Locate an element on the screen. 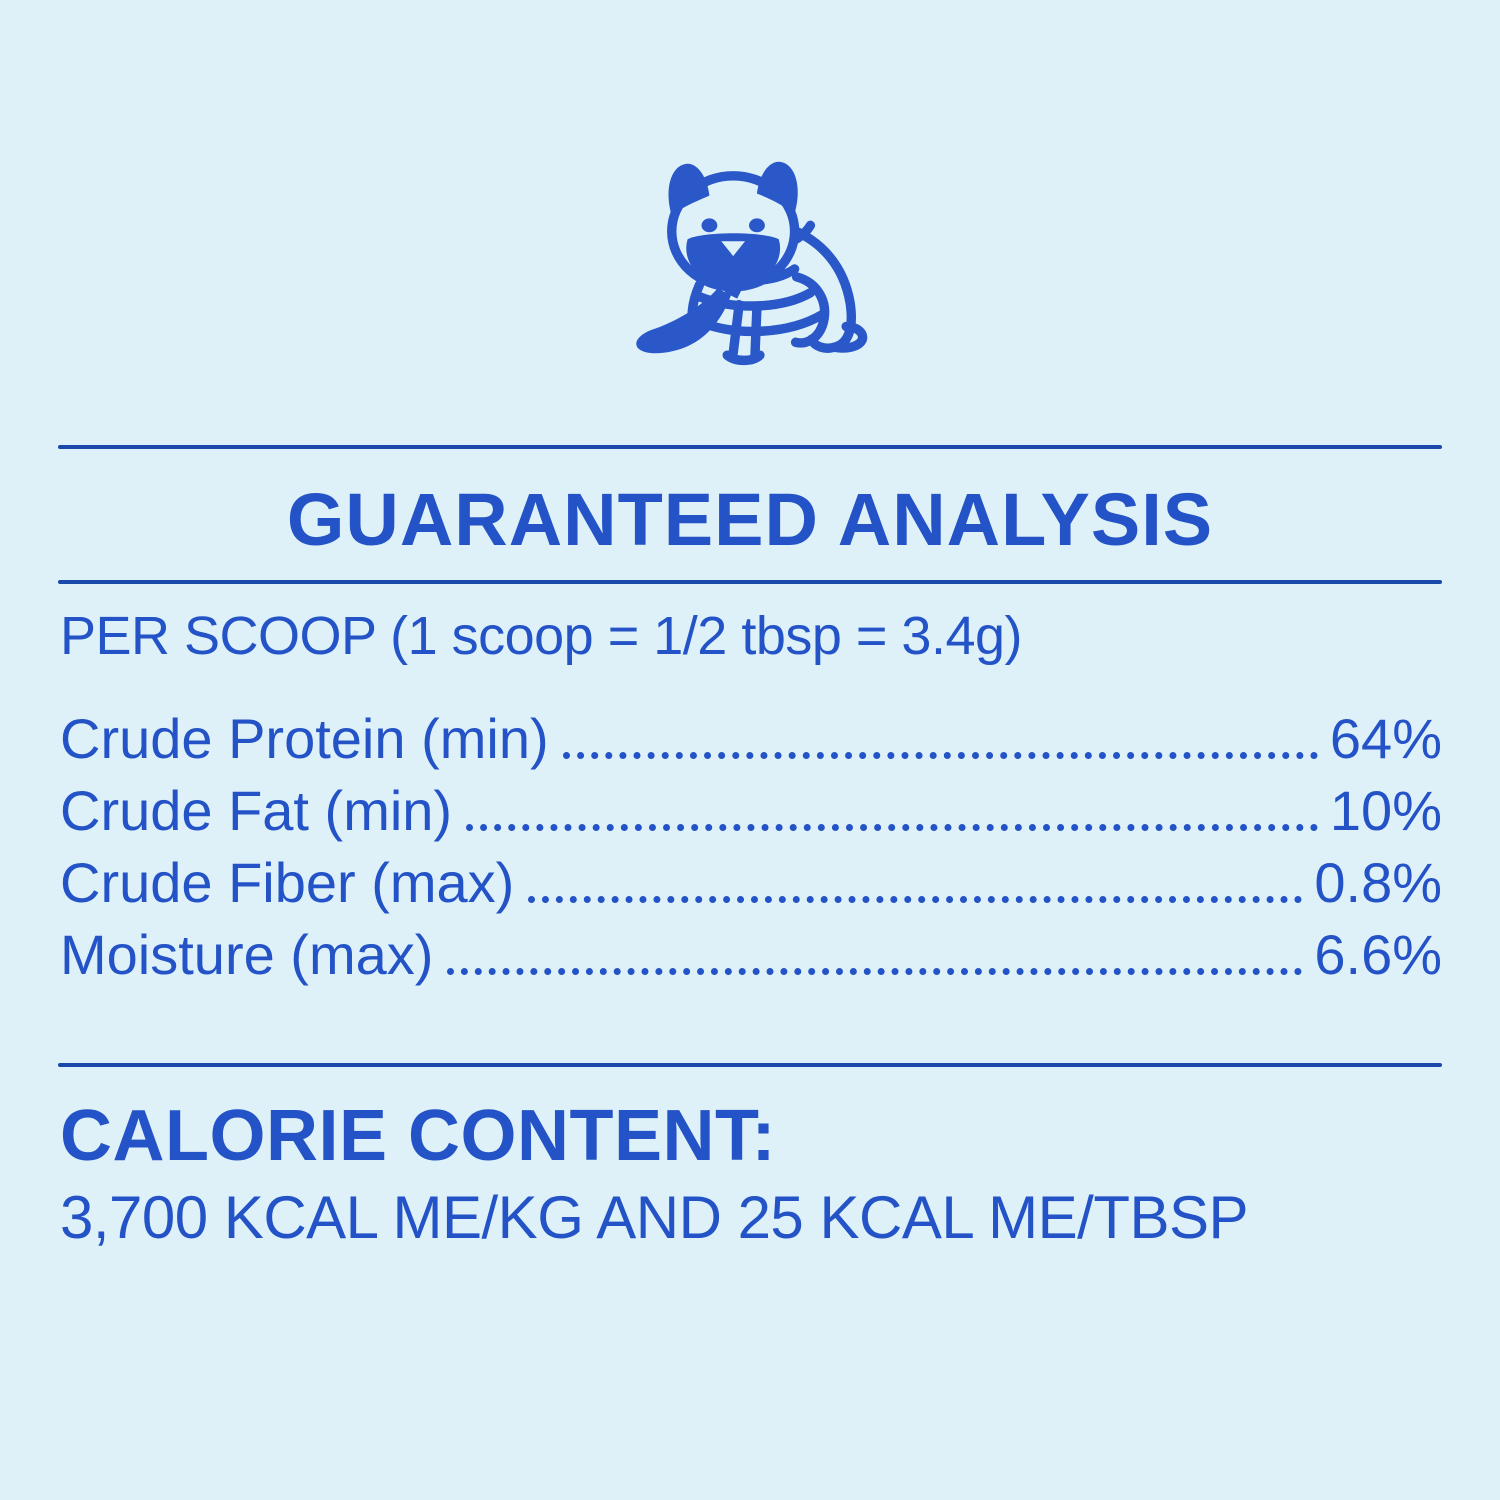 The image size is (1500, 1500). analysis-row-crude-fiber: Crude Fiber (max) 0.8% is located at coordinates (751, 881).